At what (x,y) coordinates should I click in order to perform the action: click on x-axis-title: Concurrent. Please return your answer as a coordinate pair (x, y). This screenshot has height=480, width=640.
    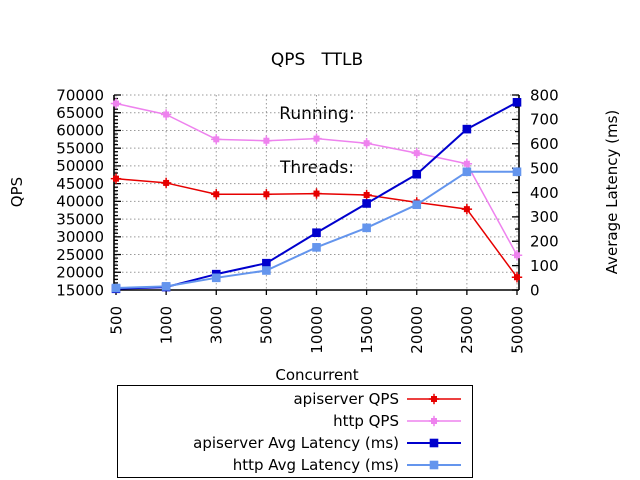
    Looking at the image, I should click on (317, 375).